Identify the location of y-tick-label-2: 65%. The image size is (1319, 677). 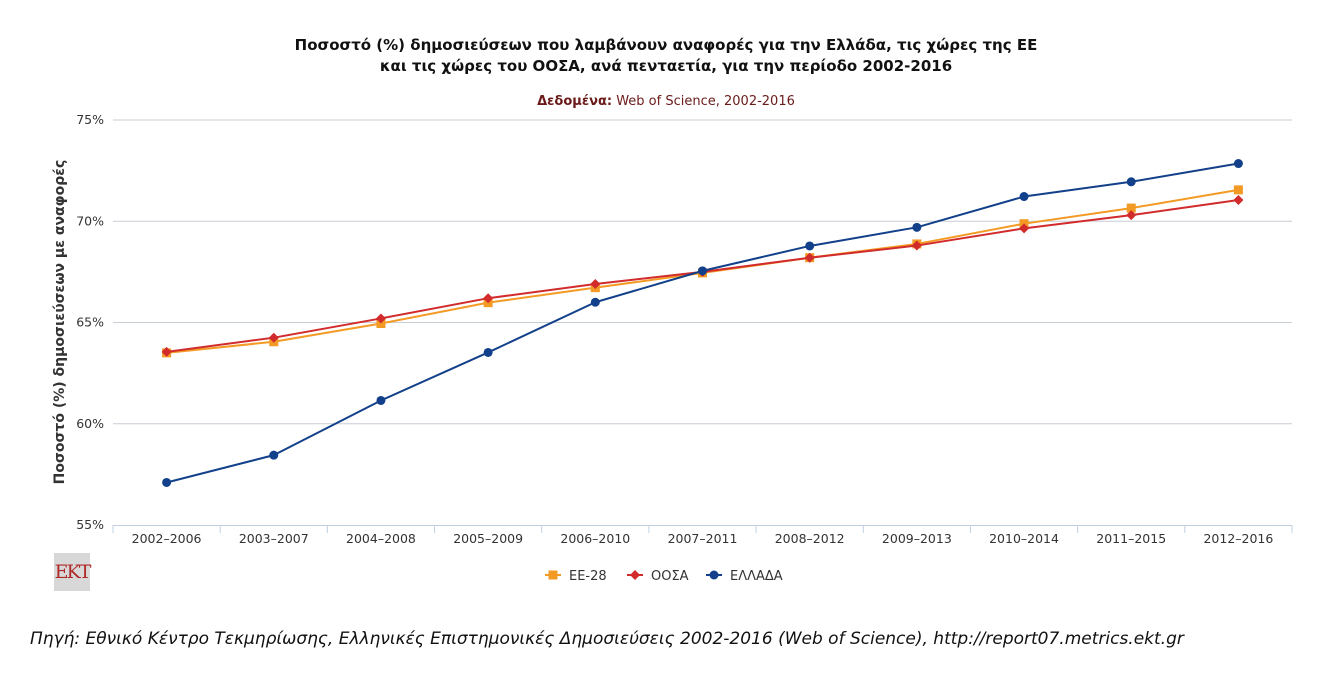
(90, 322).